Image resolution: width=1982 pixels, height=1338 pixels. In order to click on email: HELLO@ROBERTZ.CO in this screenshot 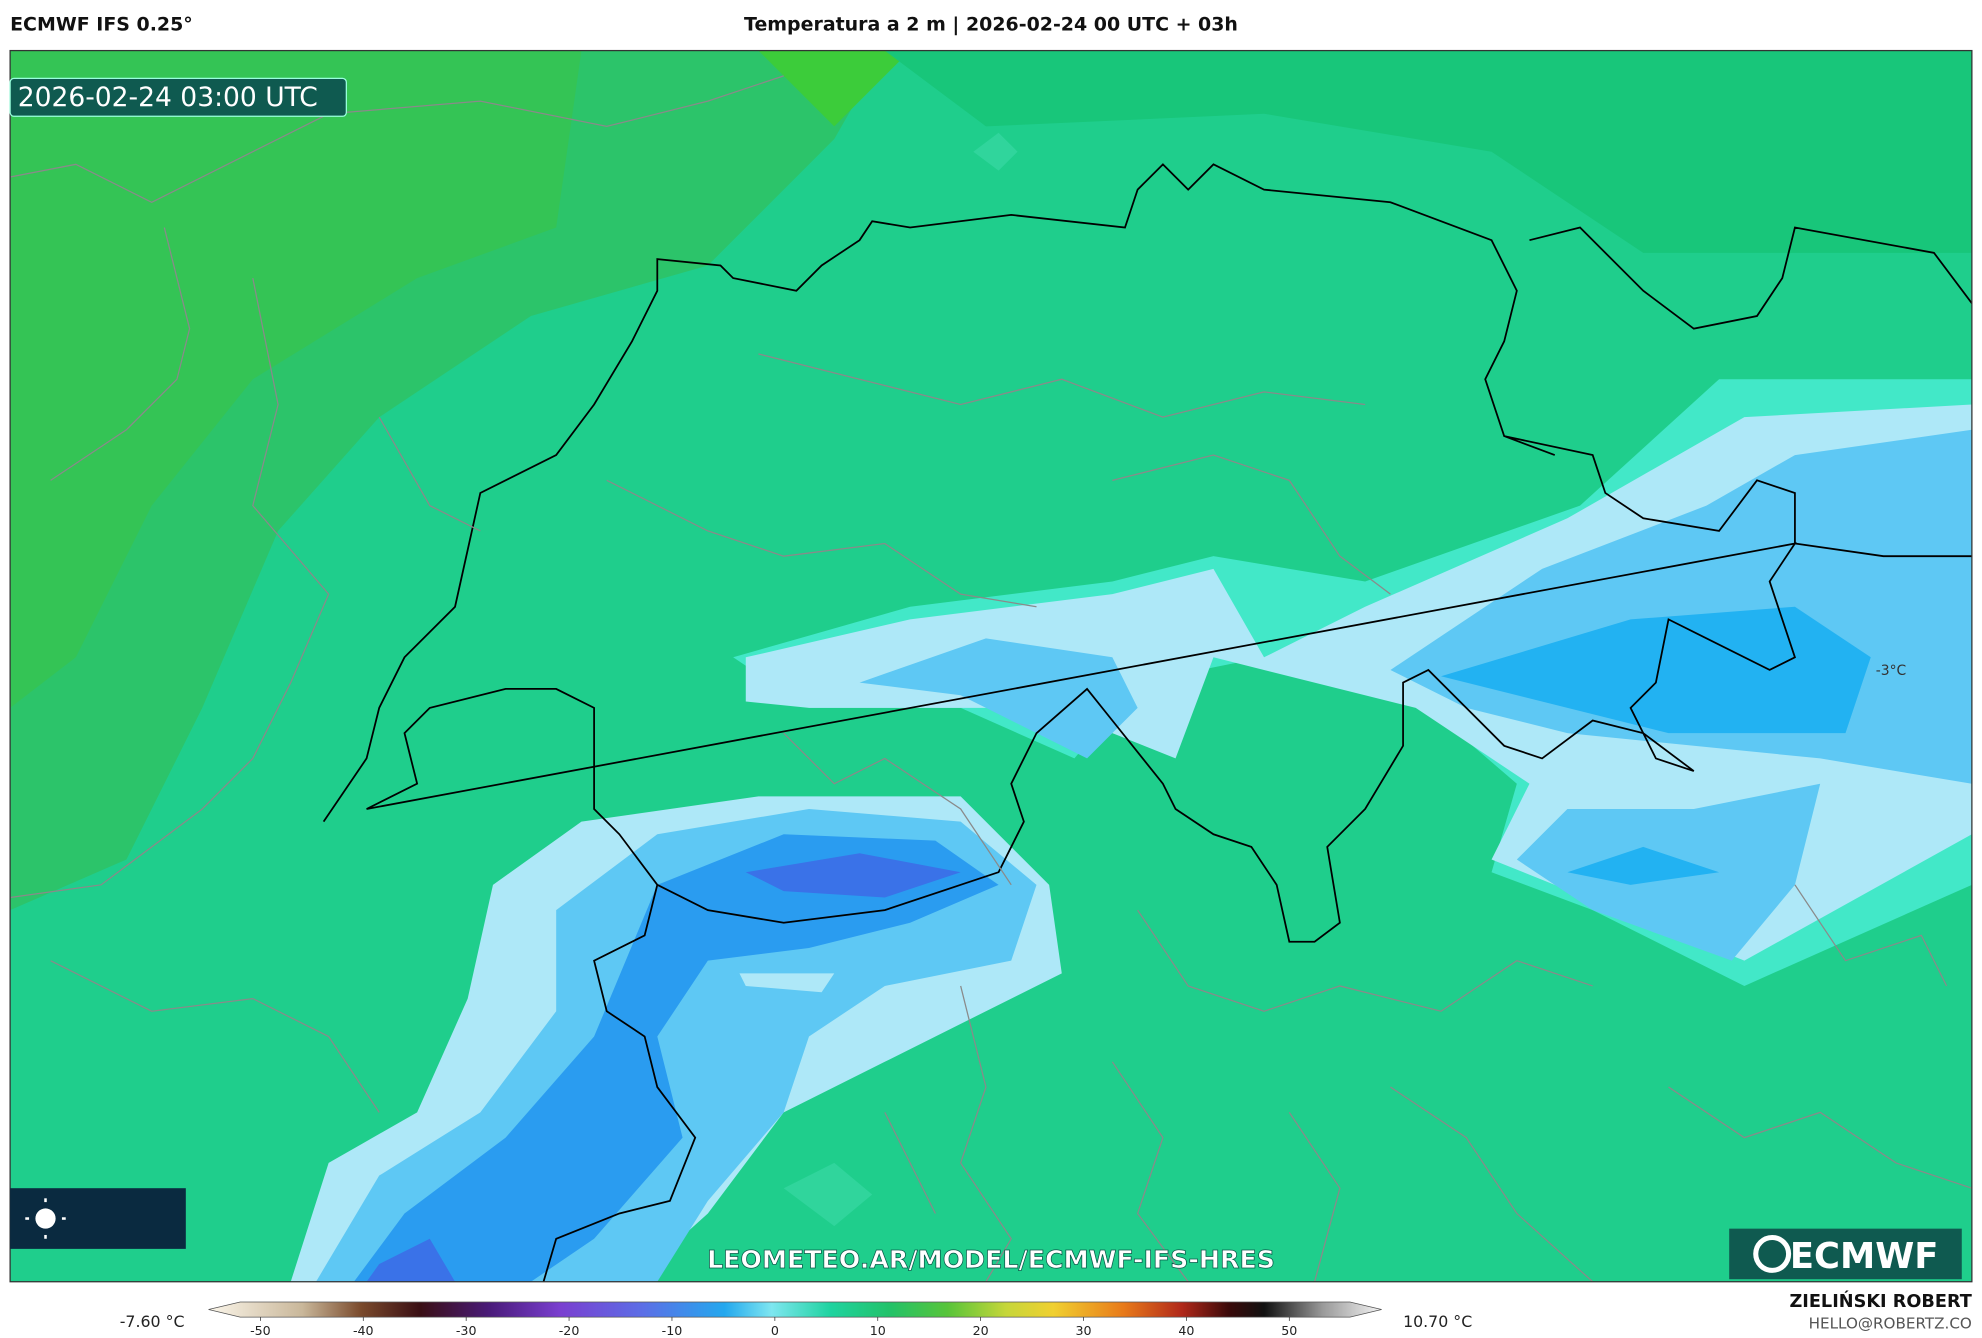, I will do `click(1890, 1324)`.